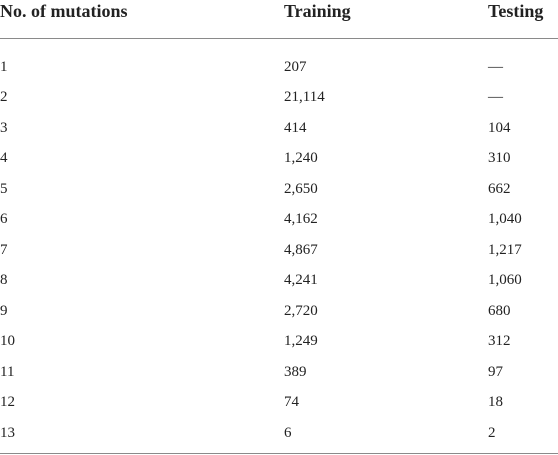  Describe the element at coordinates (279, 128) in the screenshot. I see `table-row: 3 414 104` at that location.